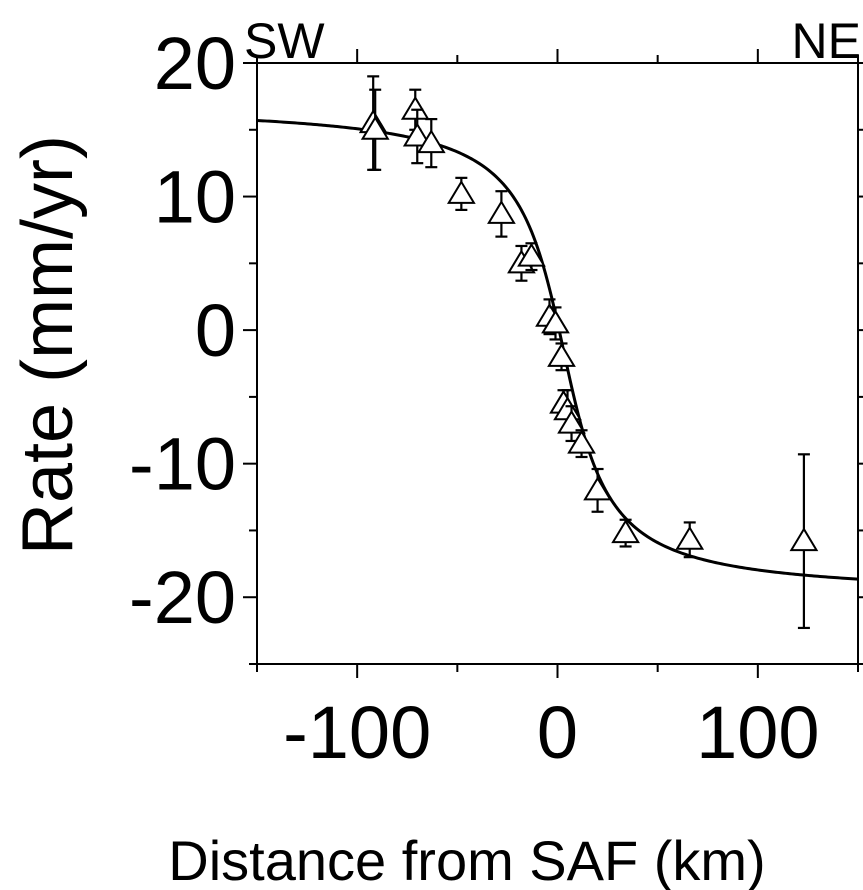  Describe the element at coordinates (557, 732) in the screenshot. I see `x-tick-label: 0` at that location.